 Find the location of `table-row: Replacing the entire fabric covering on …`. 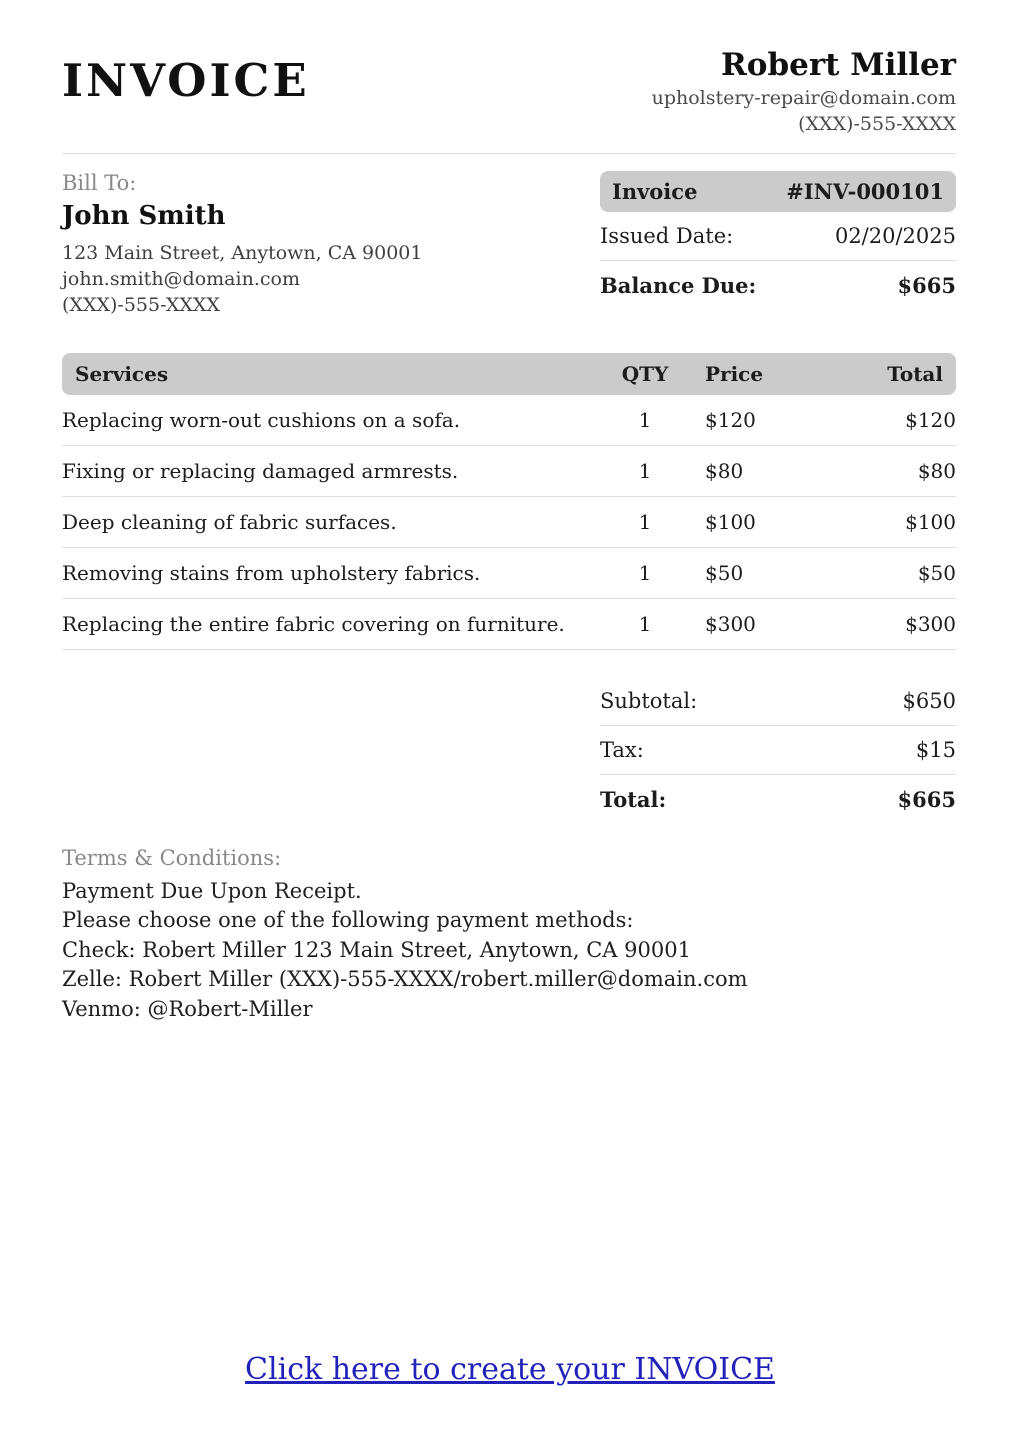

table-row: Replacing the entire fabric covering on … is located at coordinates (509, 624).